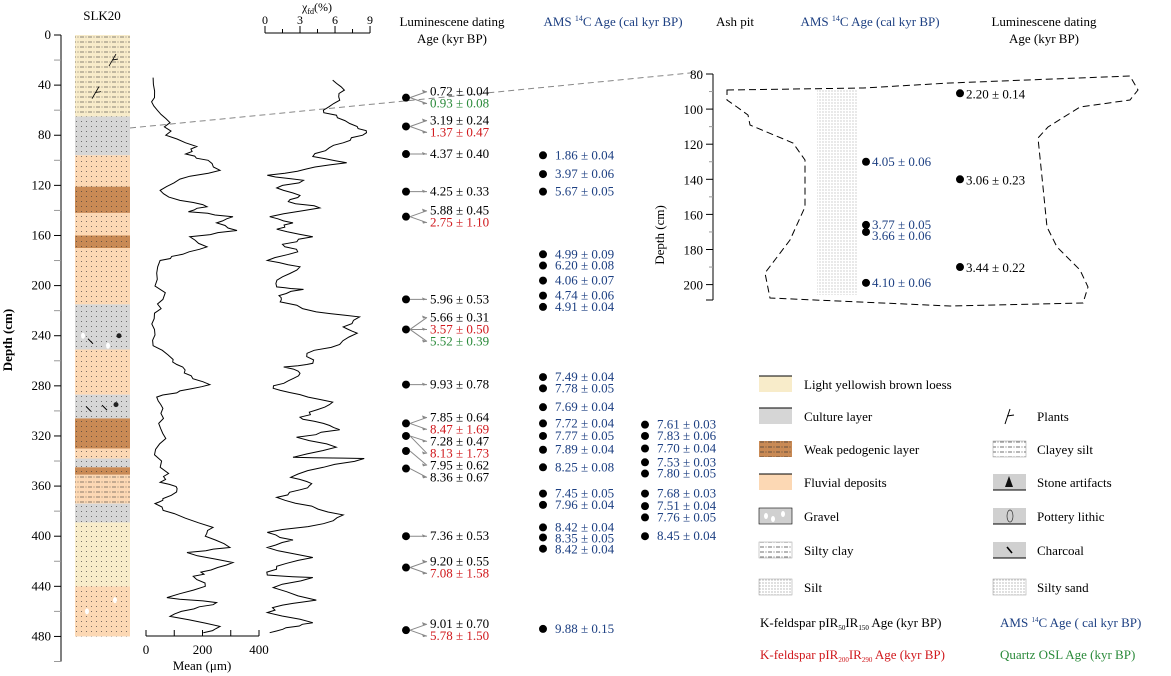 This screenshot has width=1171, height=676. What do you see at coordinates (96, 92) in the screenshot?
I see `plants-icon` at bounding box center [96, 92].